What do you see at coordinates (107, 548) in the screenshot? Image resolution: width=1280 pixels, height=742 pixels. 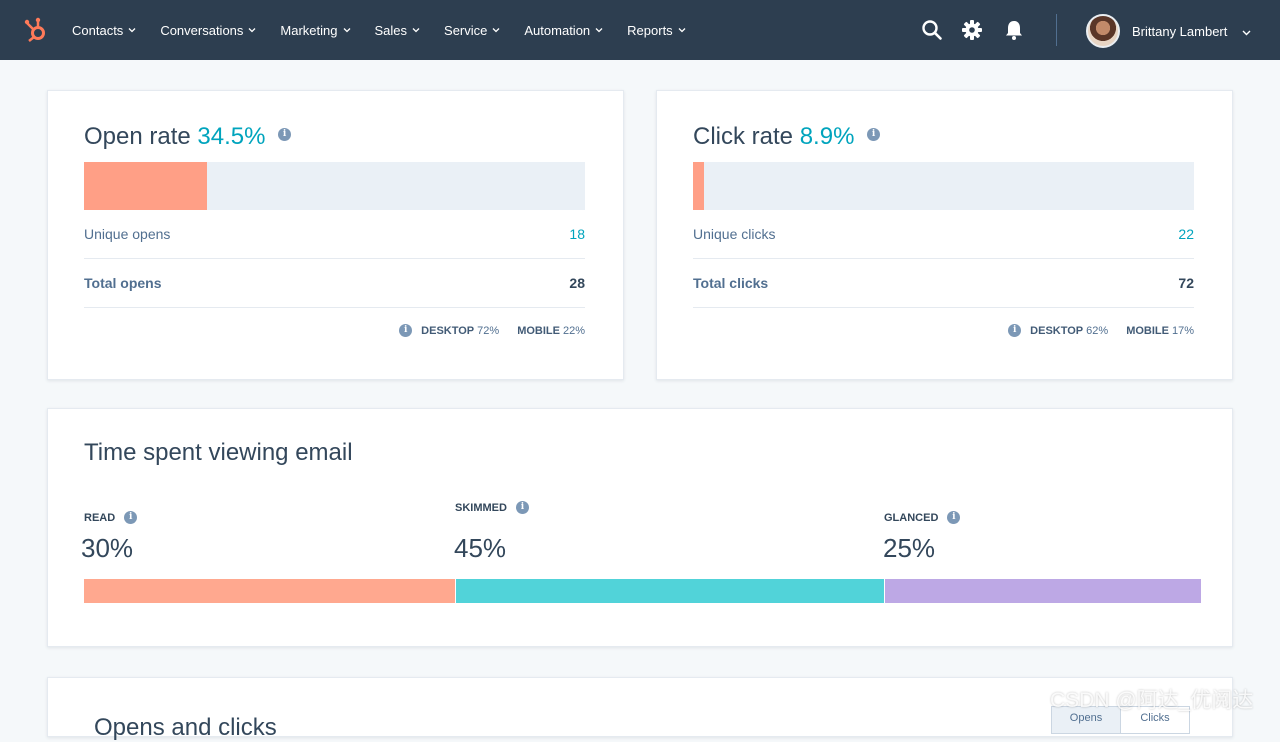 I see `read-percent: 30%` at bounding box center [107, 548].